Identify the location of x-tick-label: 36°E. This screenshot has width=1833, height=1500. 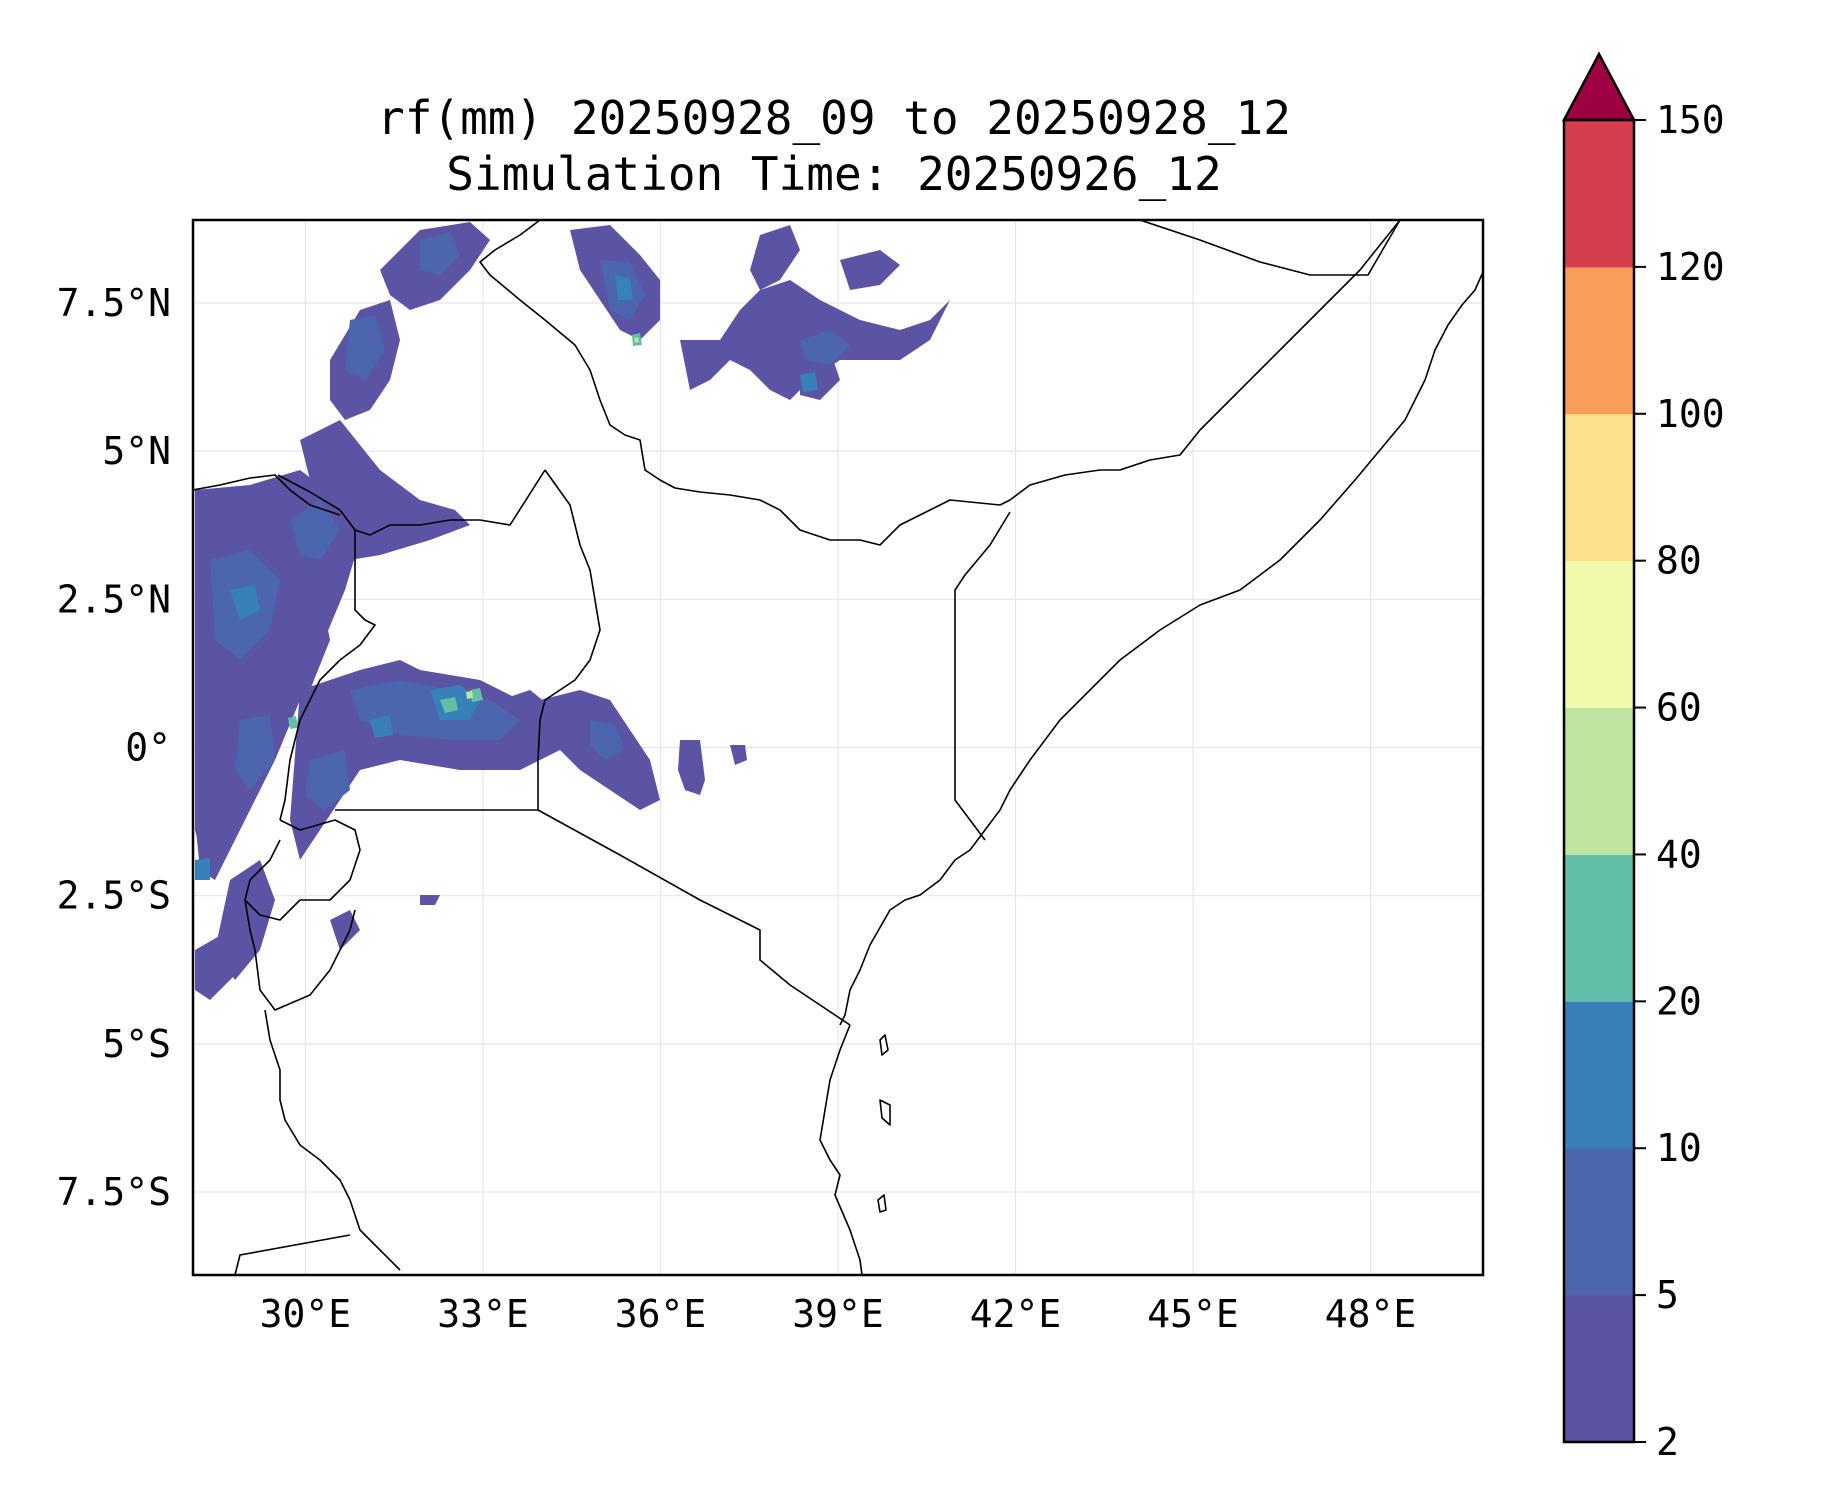
(661, 1314).